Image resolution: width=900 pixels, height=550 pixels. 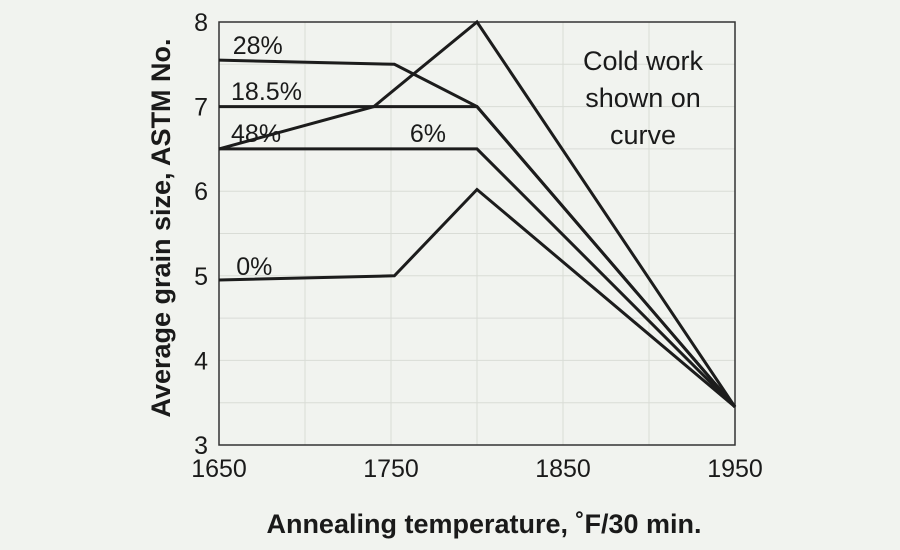 I want to click on y-tick-label: 6, so click(x=201, y=192).